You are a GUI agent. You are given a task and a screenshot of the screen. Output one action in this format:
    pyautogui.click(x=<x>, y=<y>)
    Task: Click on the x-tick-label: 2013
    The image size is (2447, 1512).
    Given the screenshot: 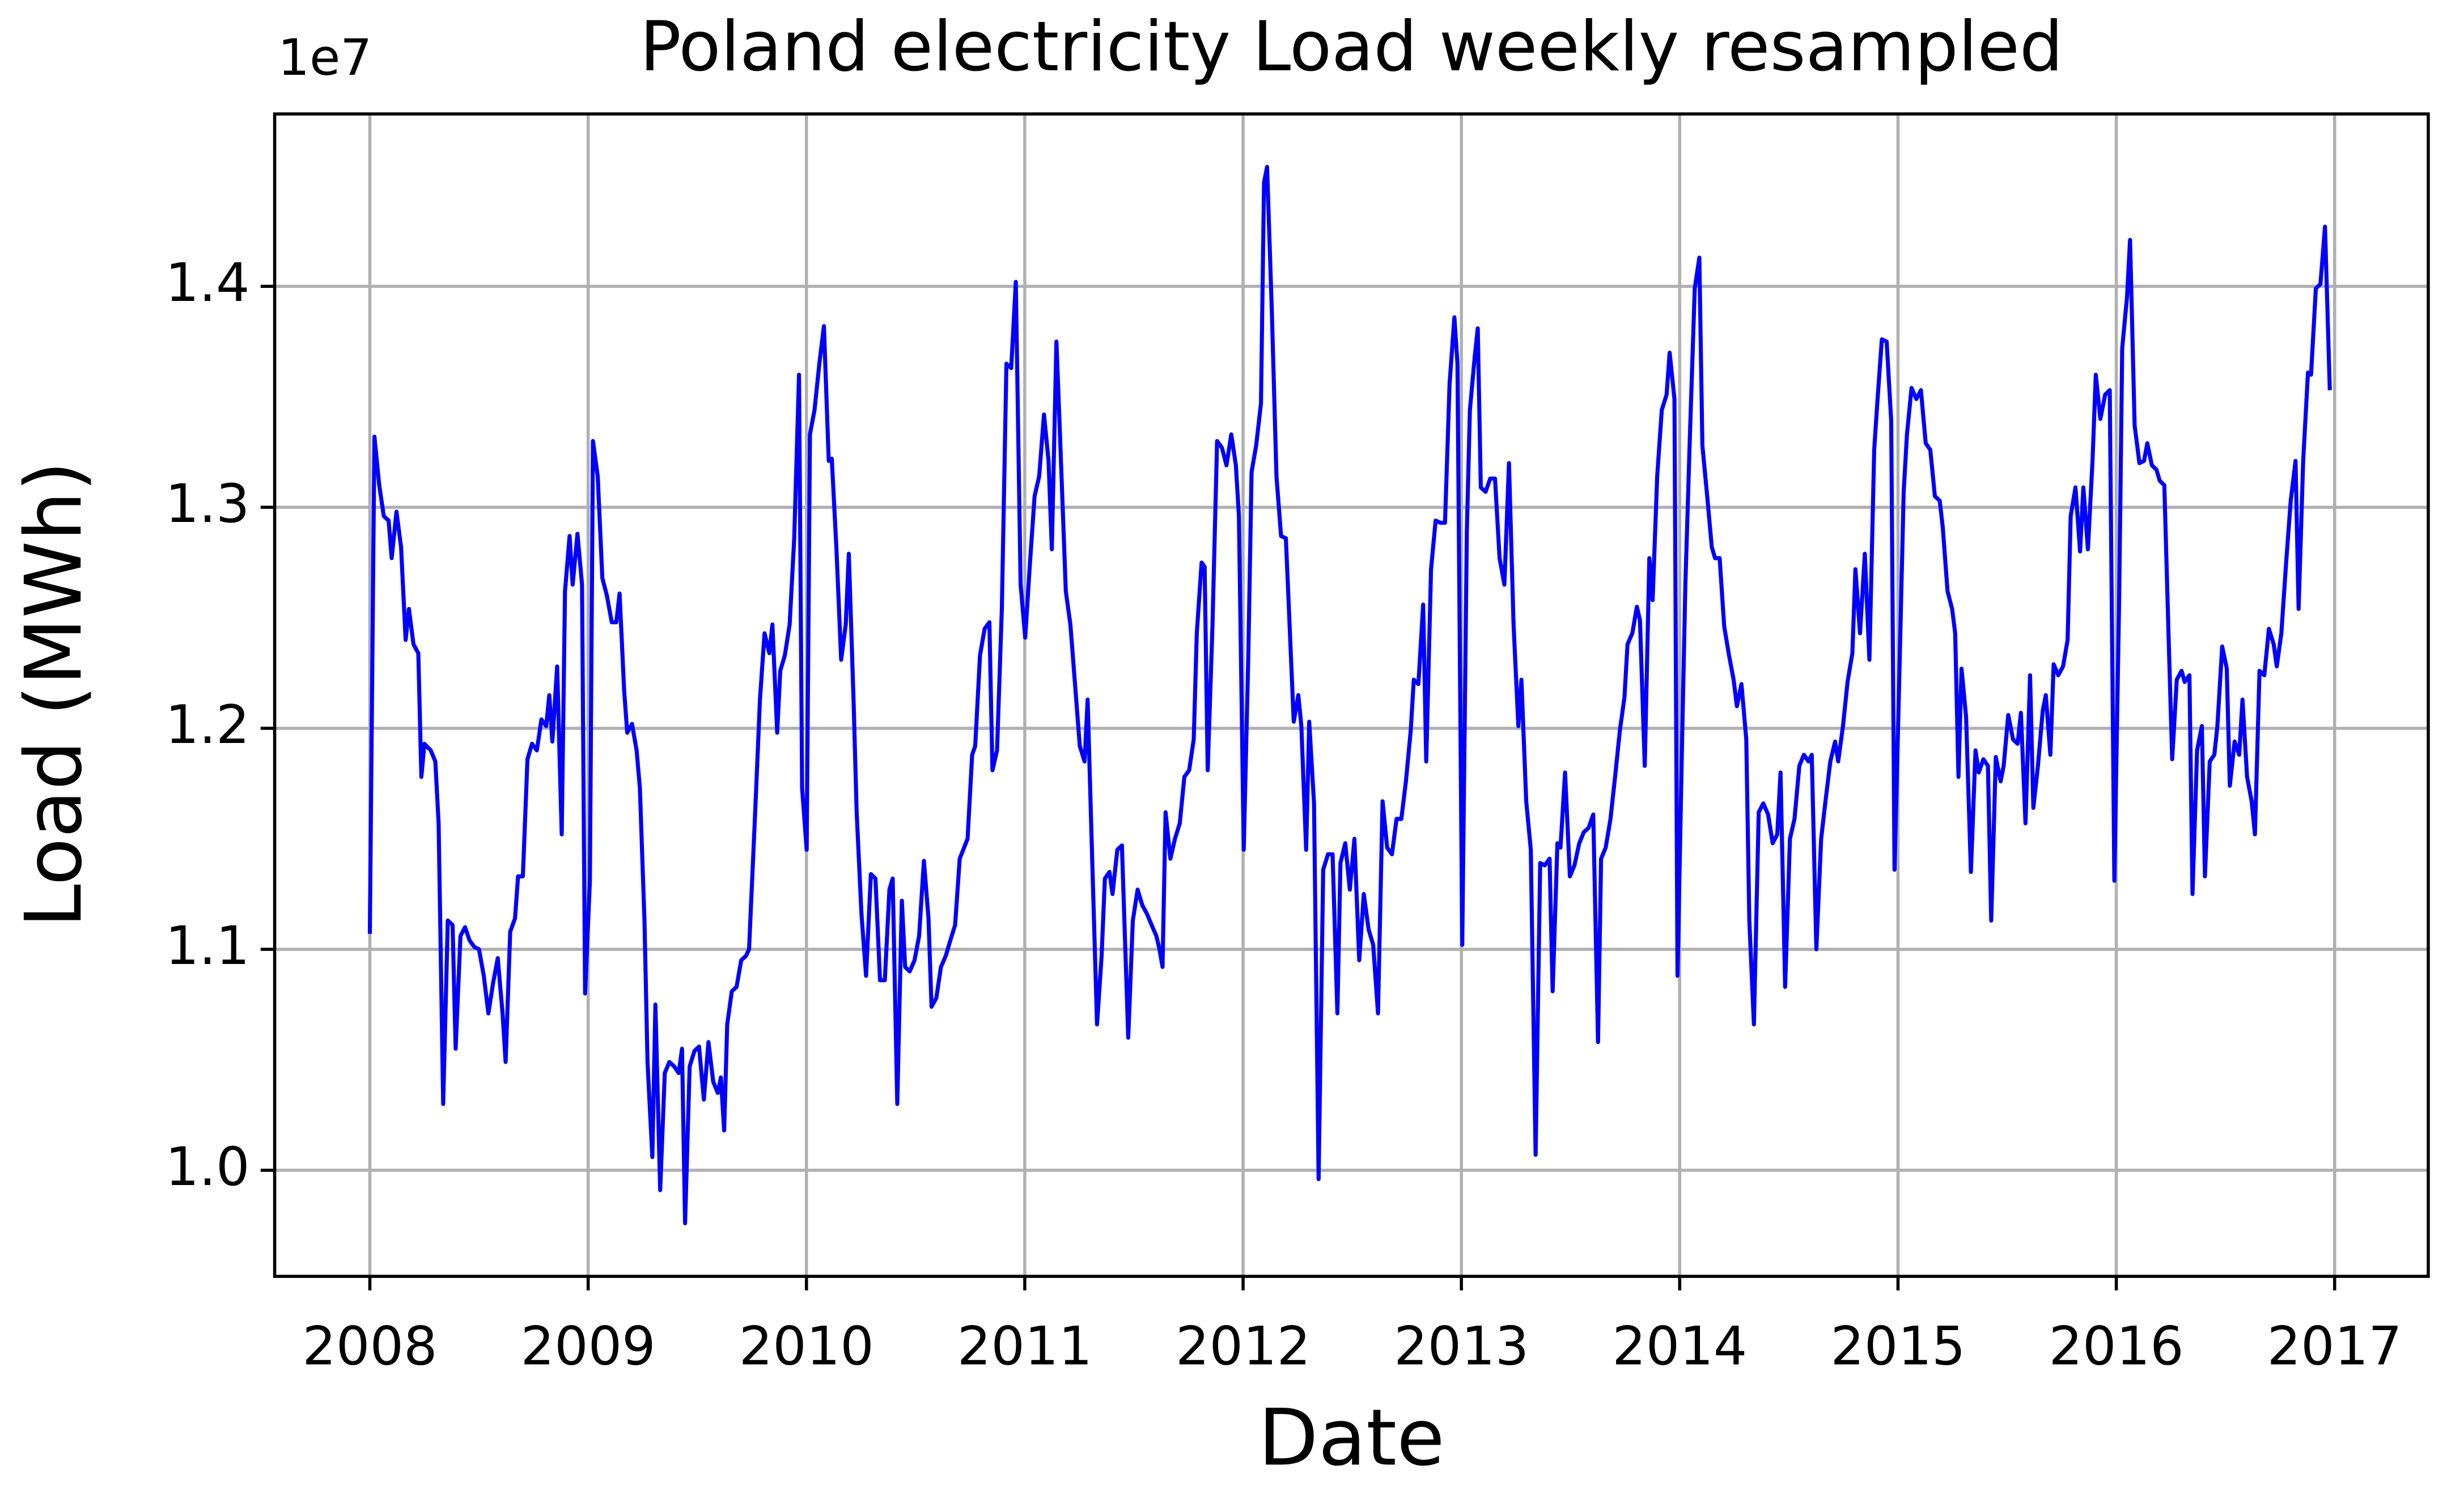 What is the action you would take?
    pyautogui.click(x=1461, y=1346)
    